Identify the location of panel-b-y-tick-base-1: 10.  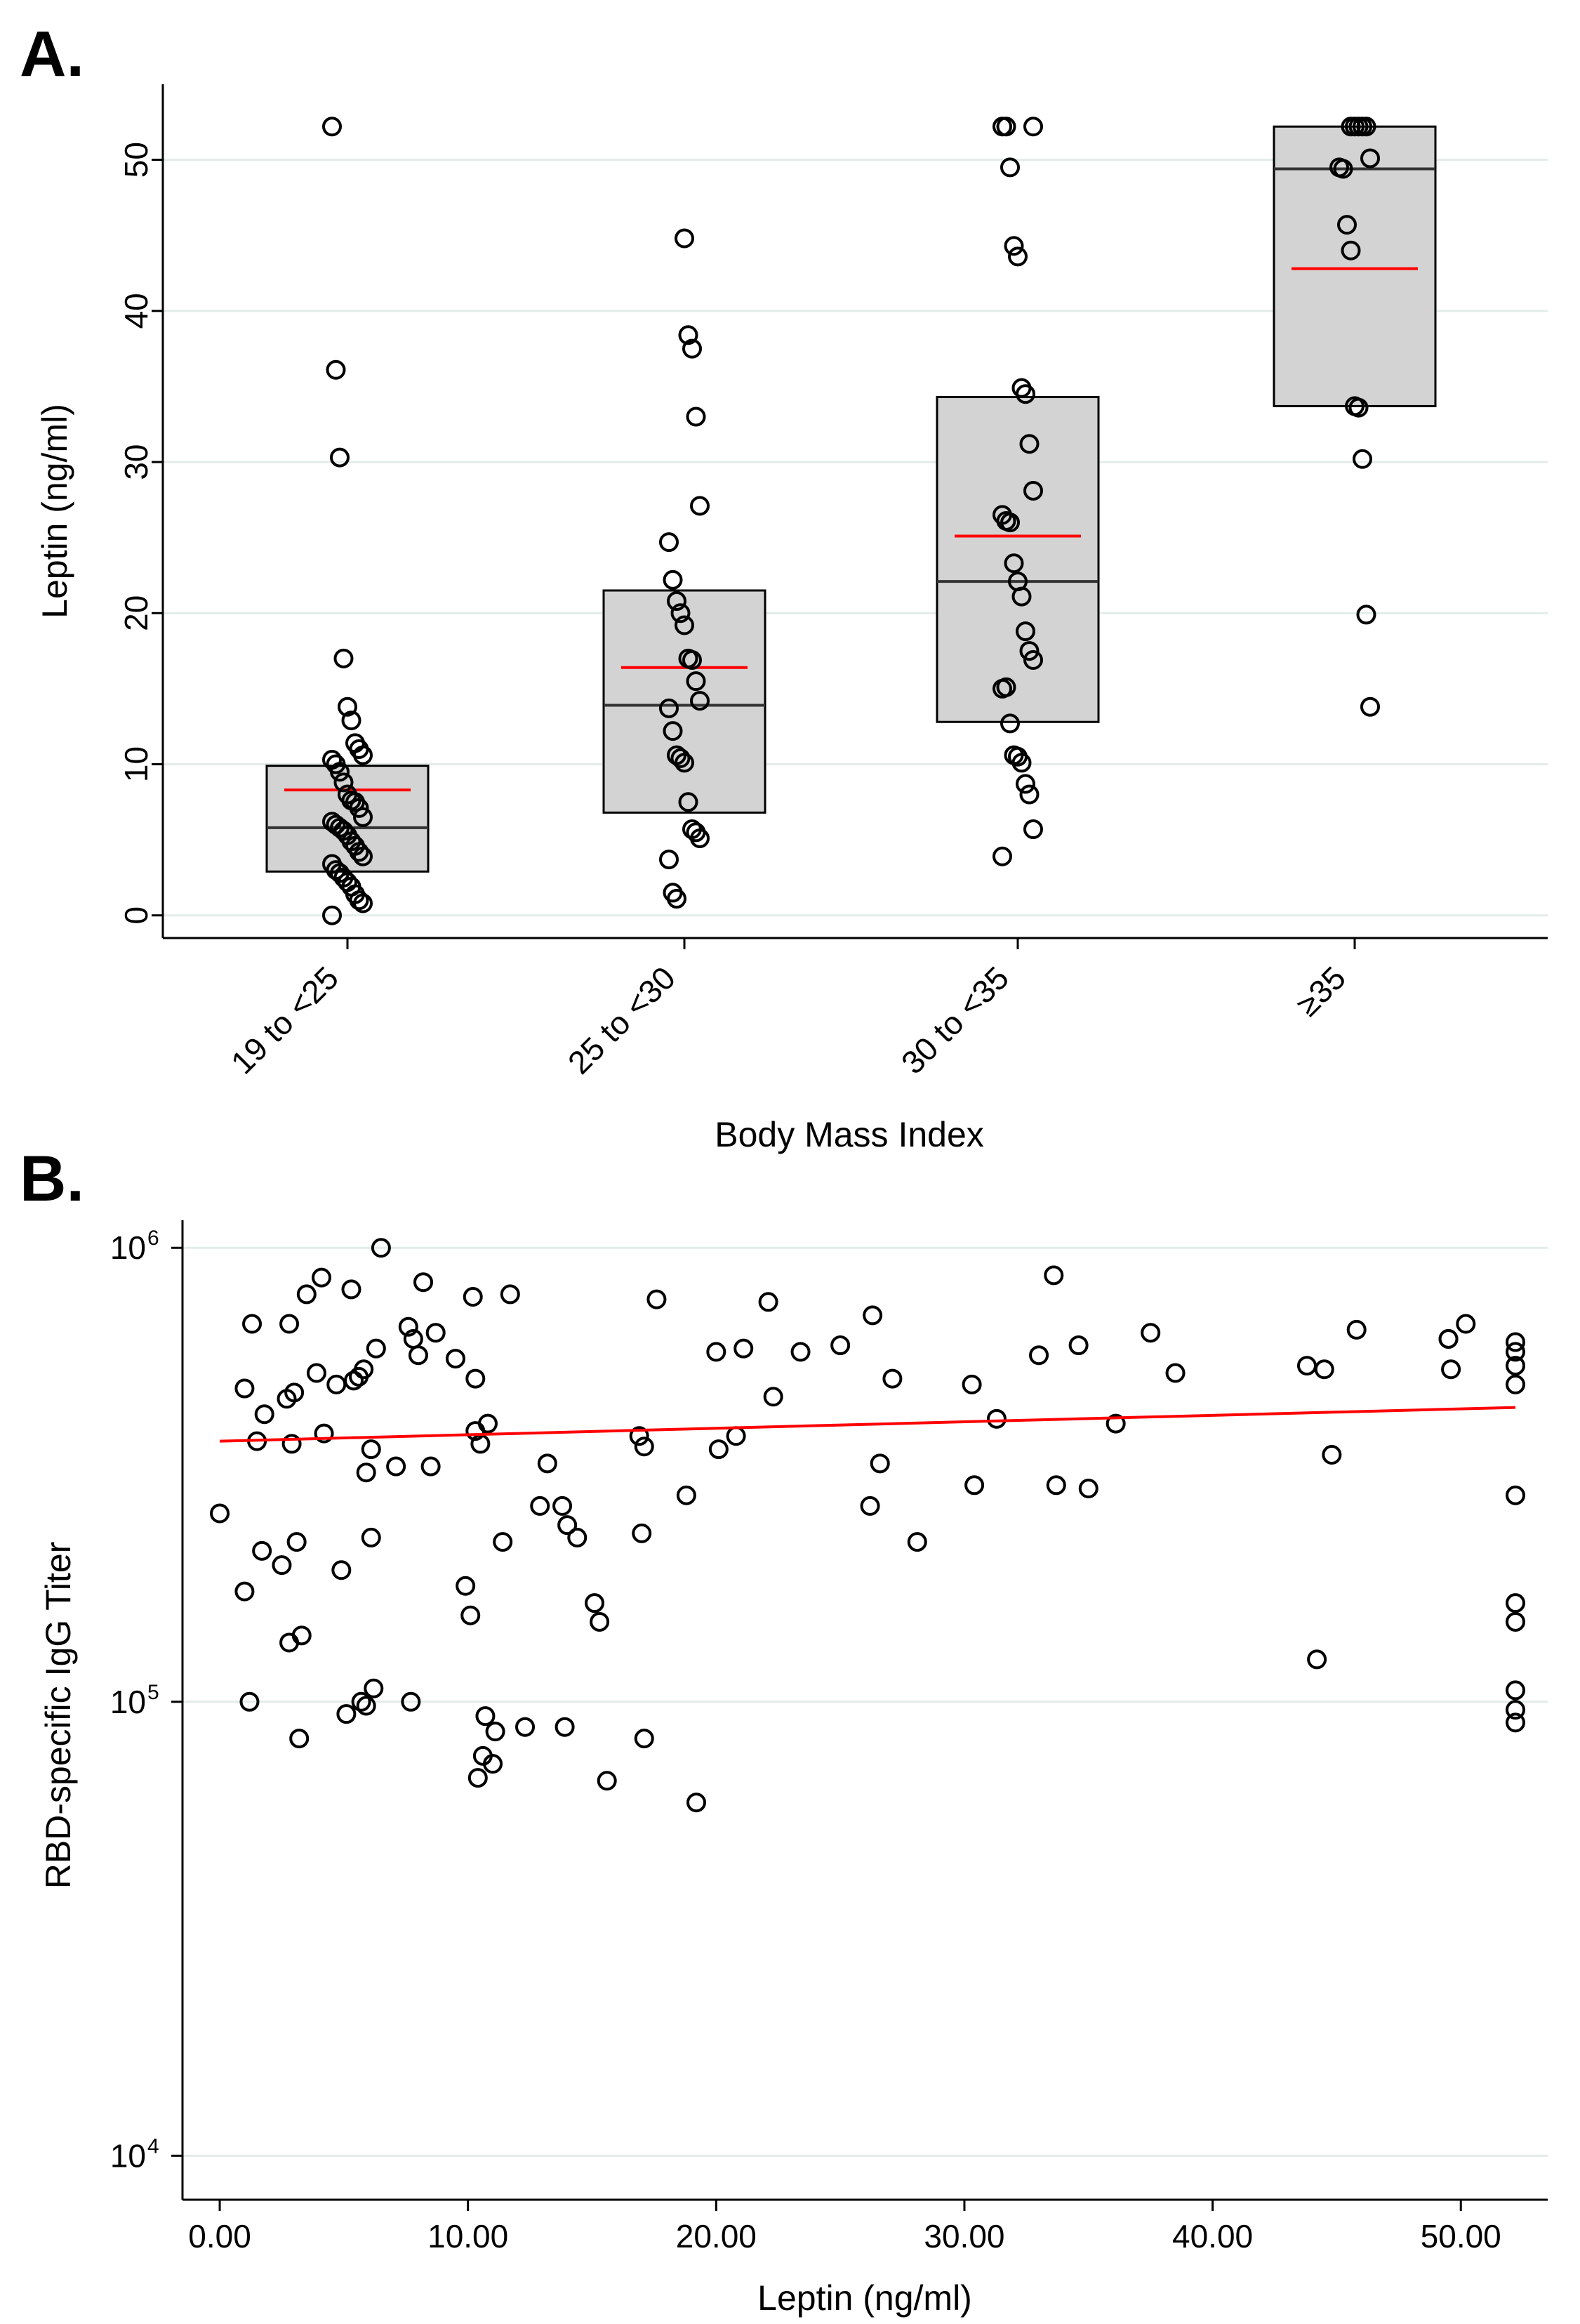
(128, 1702).